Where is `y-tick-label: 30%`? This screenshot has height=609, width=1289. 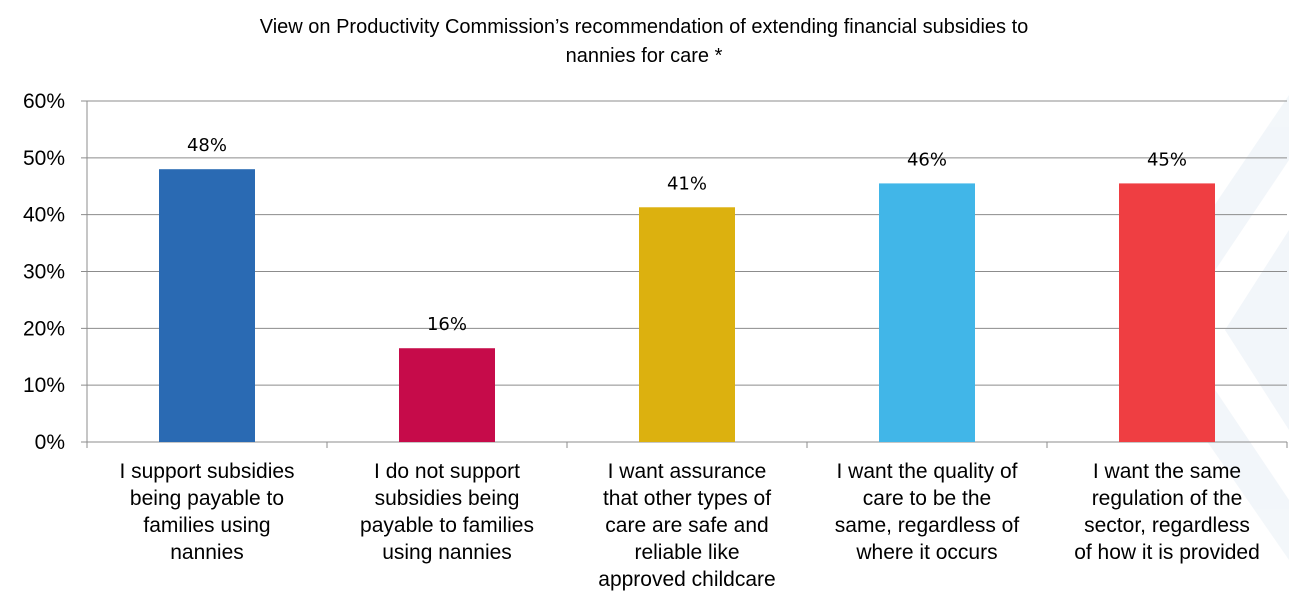 y-tick-label: 30% is located at coordinates (44, 272).